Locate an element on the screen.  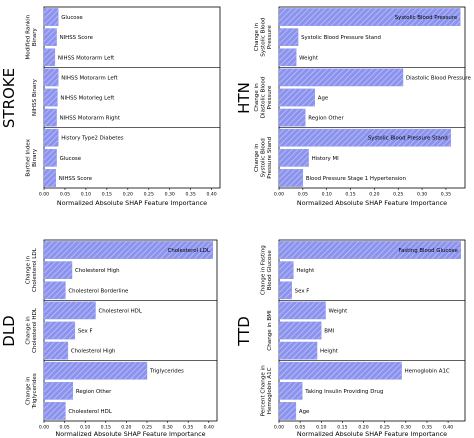
bar-label: Diastolic Blood Pressure is located at coordinates (438, 78).